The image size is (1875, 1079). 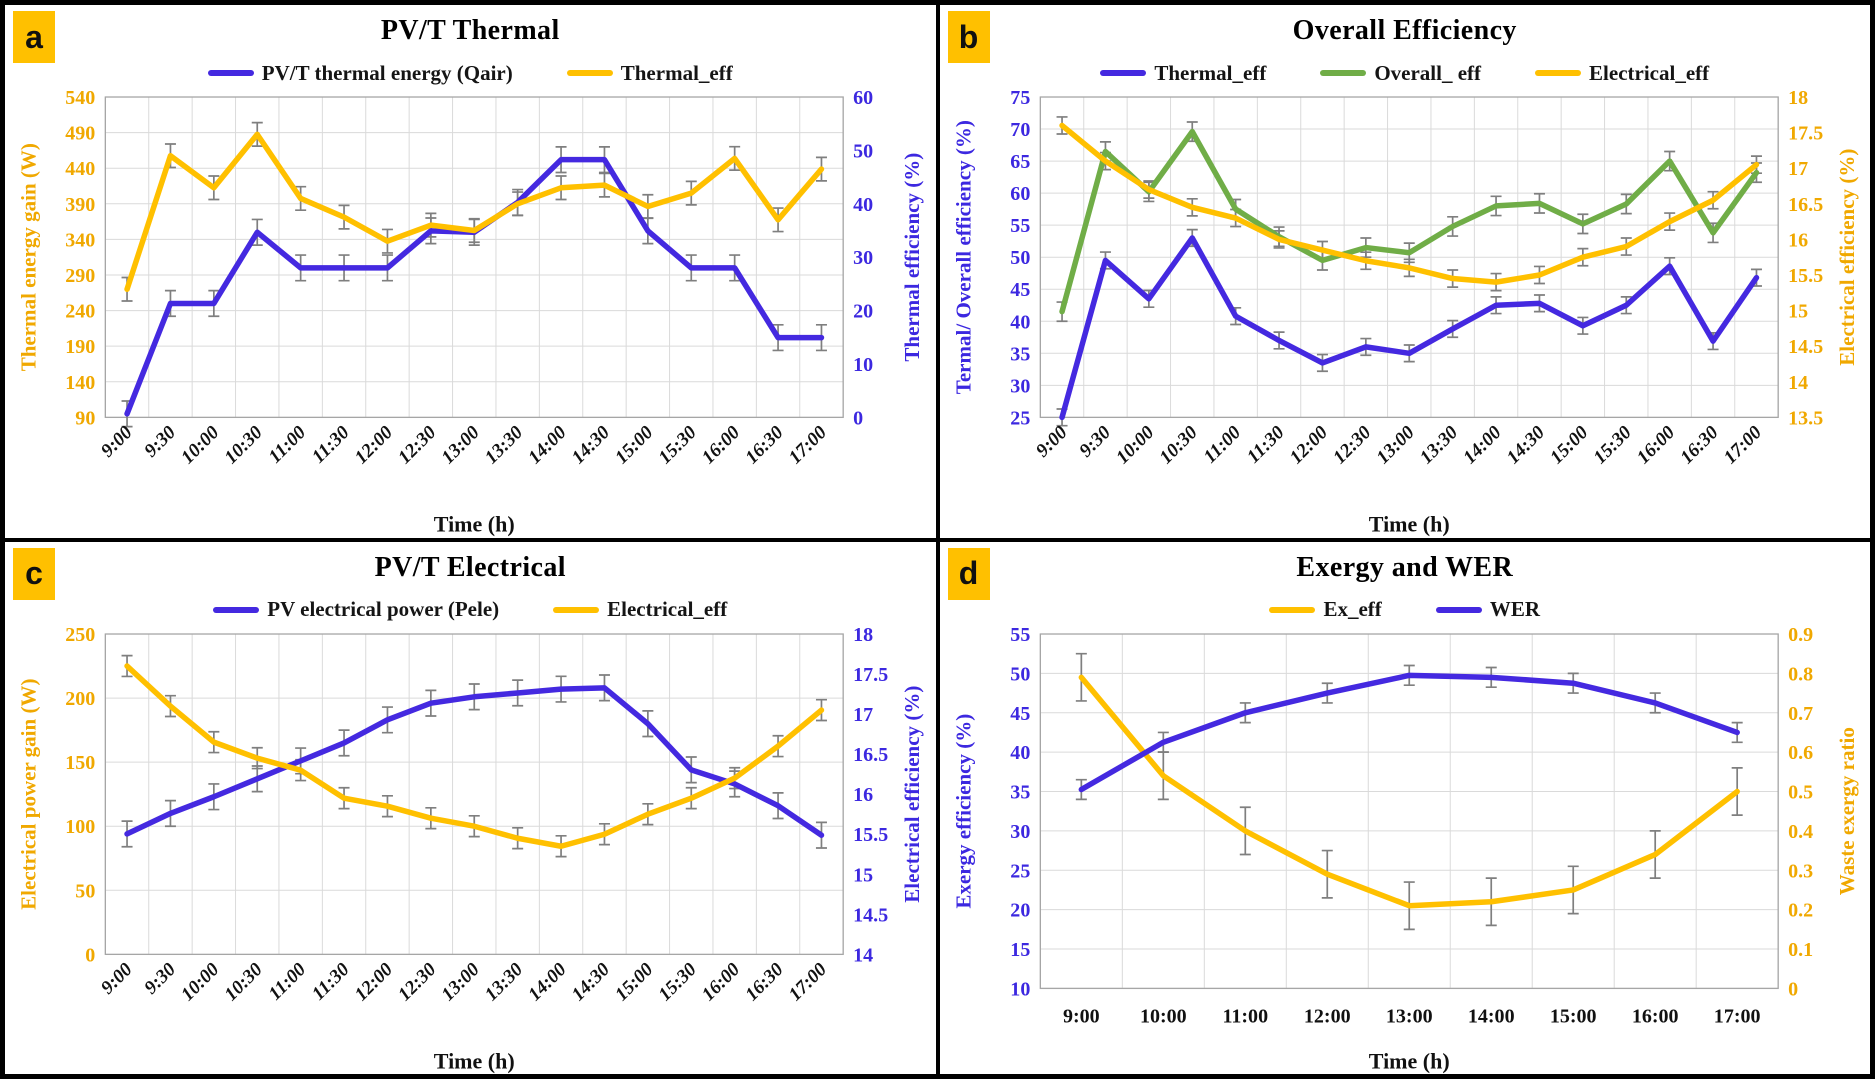 What do you see at coordinates (383, 609) in the screenshot?
I see `legend-label: PV electrical power (Pele)` at bounding box center [383, 609].